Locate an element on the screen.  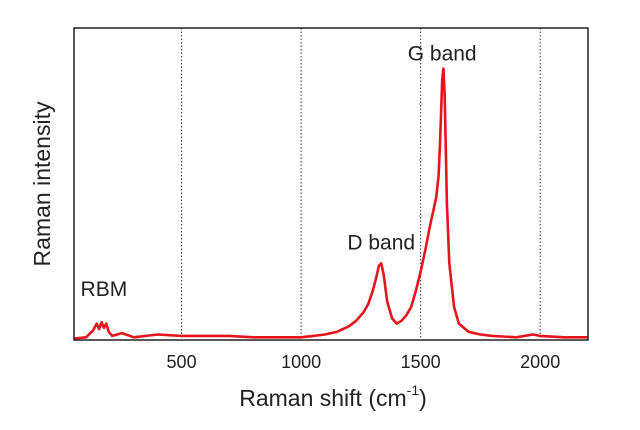
x-axis-title: Raman shift (cm-1) is located at coordinates (333, 396).